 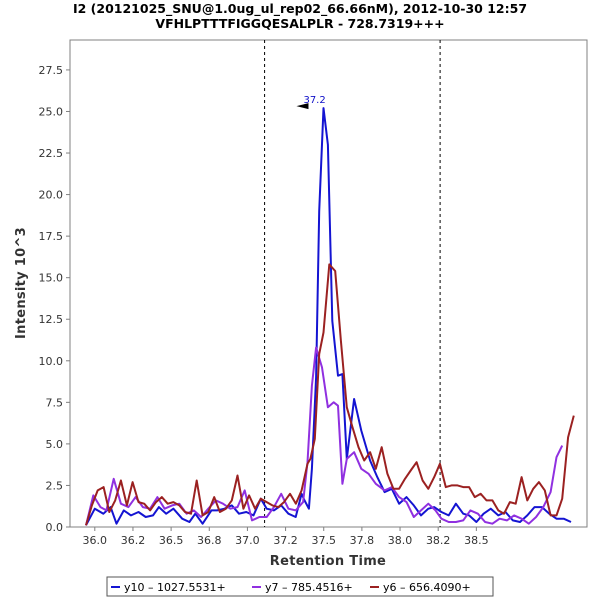 I want to click on x-tick-label: 36.5, so click(x=171, y=540).